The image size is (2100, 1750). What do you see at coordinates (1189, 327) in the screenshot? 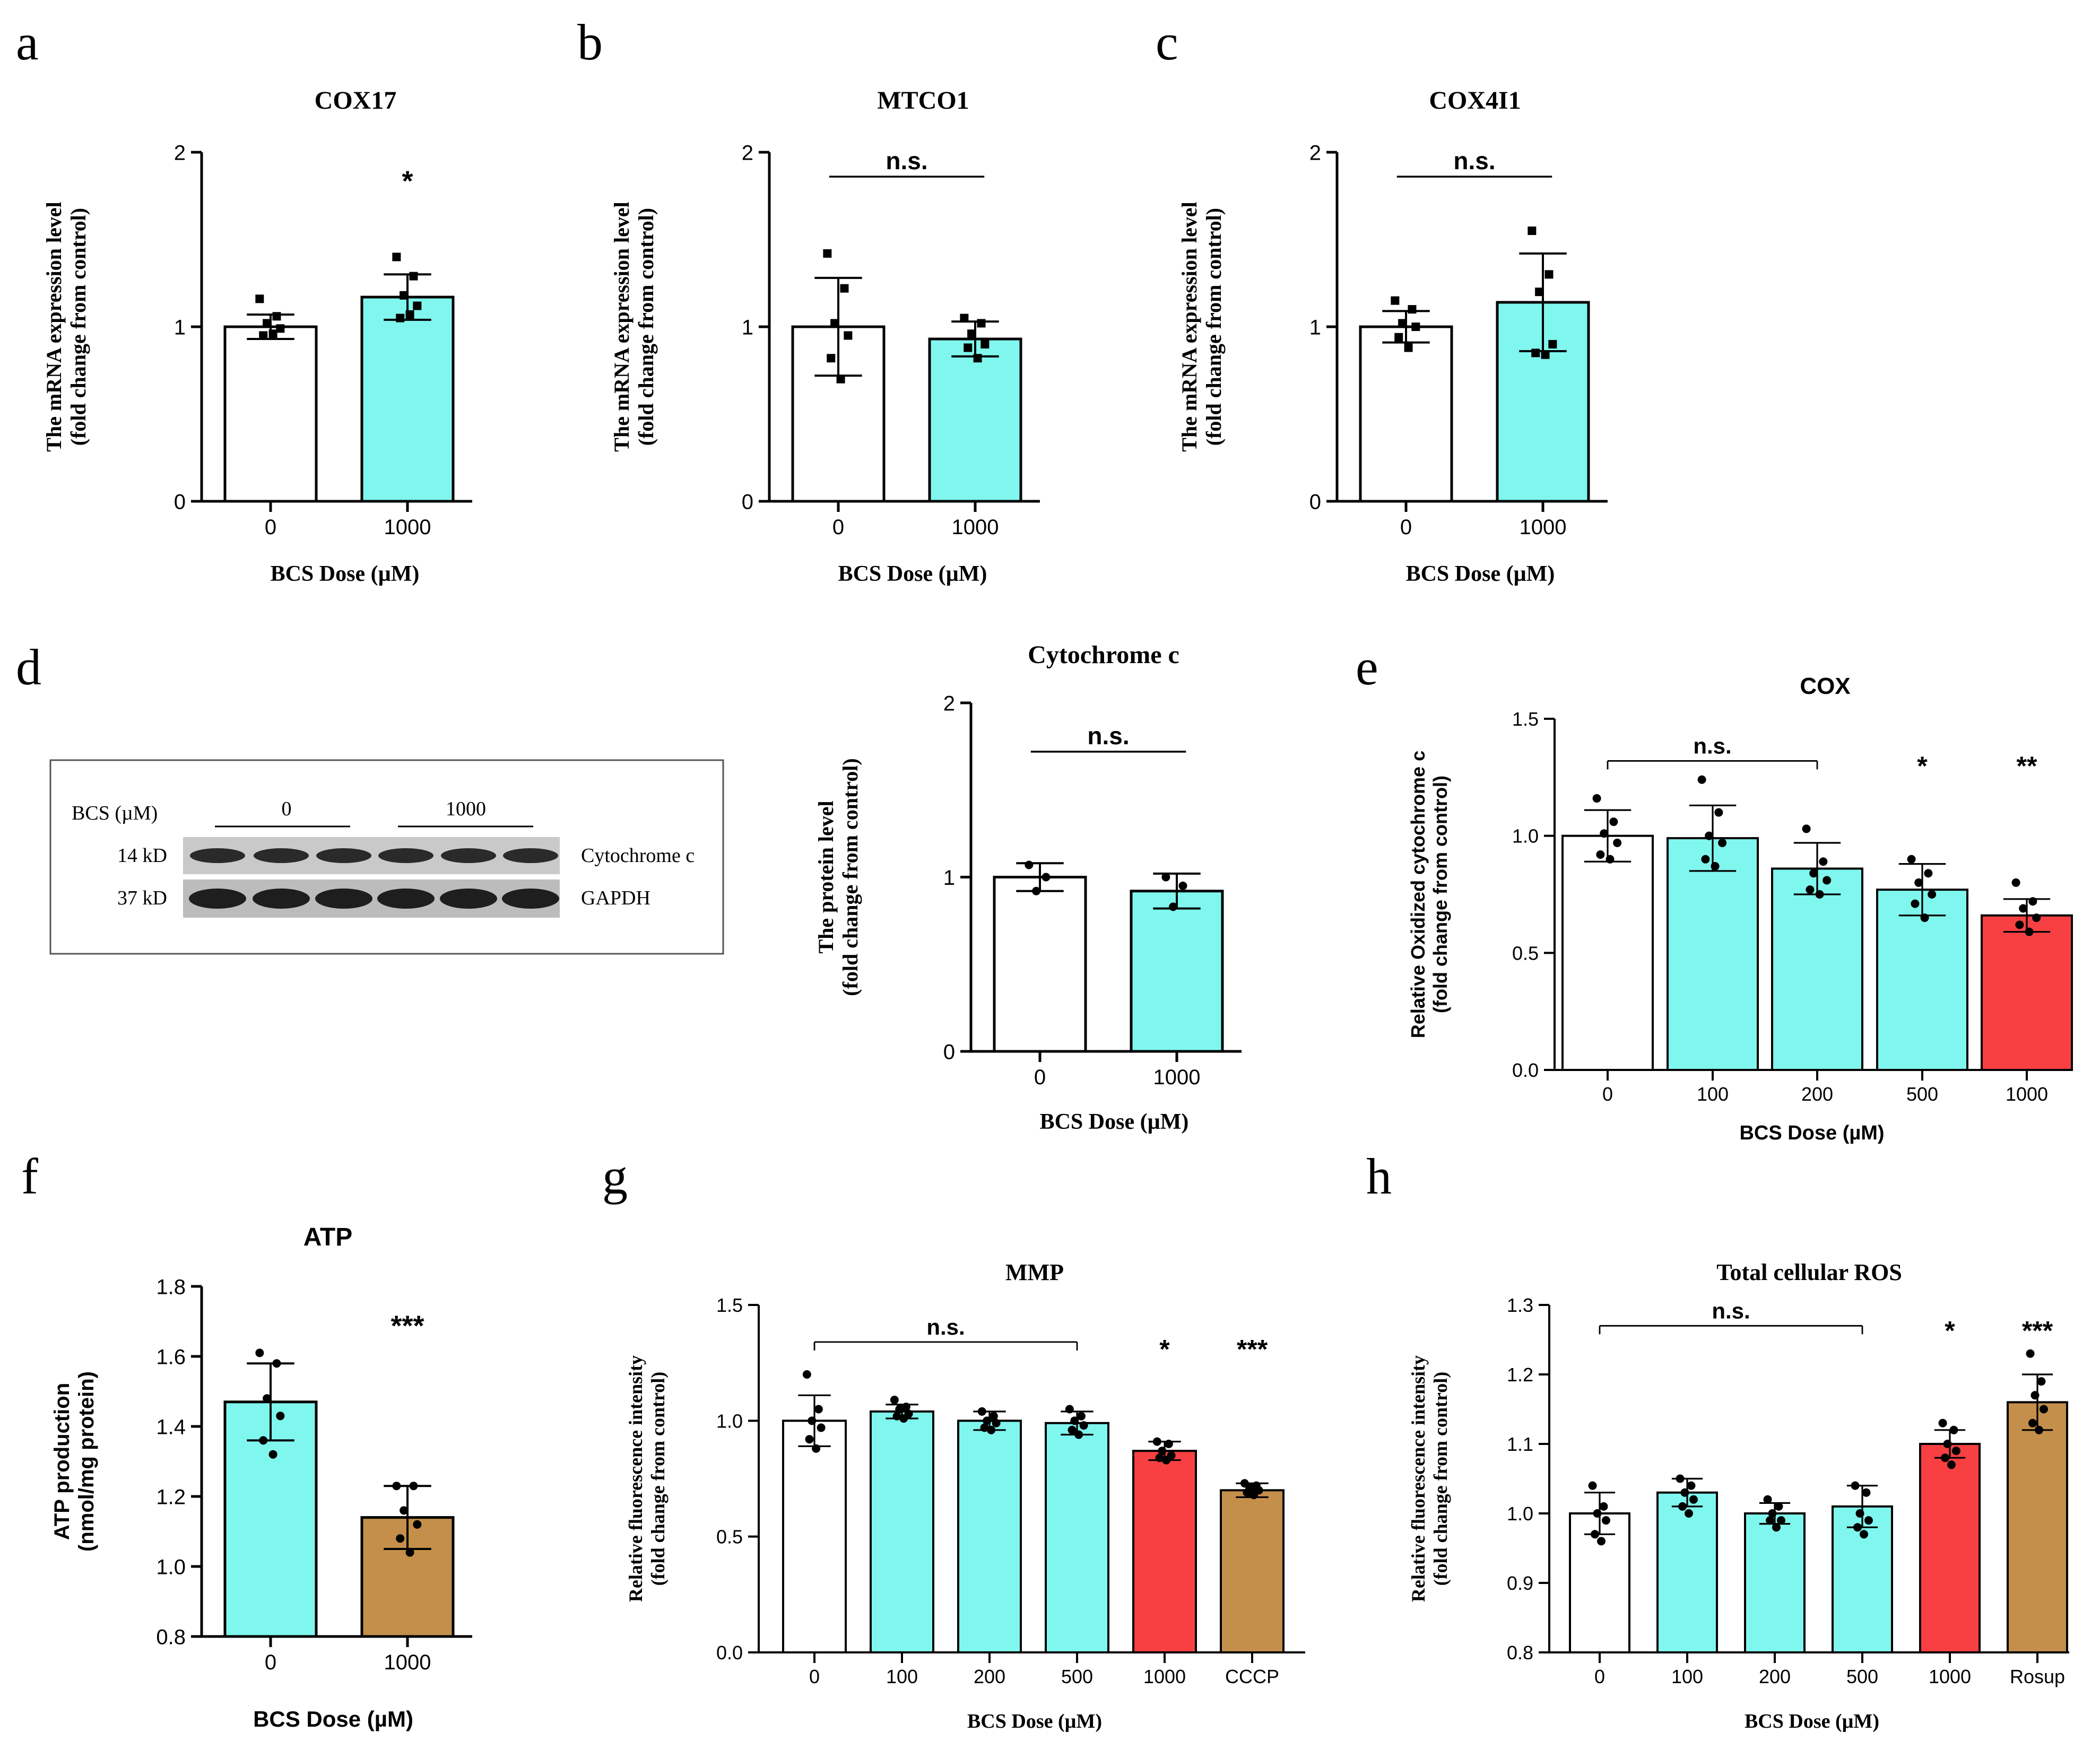
I see `chart-c-ylabel-line-1: The mRNA expression level` at bounding box center [1189, 327].